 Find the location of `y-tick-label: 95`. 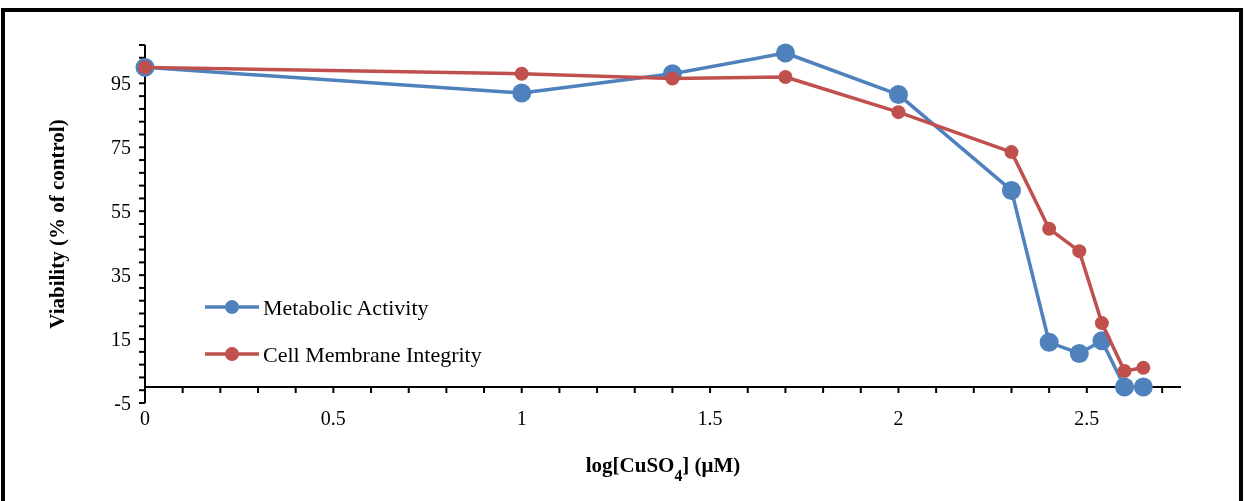

y-tick-label: 95 is located at coordinates (121, 83).